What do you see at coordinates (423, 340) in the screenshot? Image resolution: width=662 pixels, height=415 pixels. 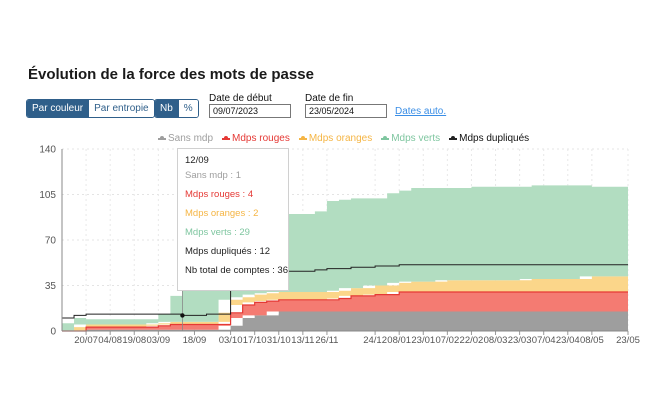 I see `x-tick-label: 23/01` at bounding box center [423, 340].